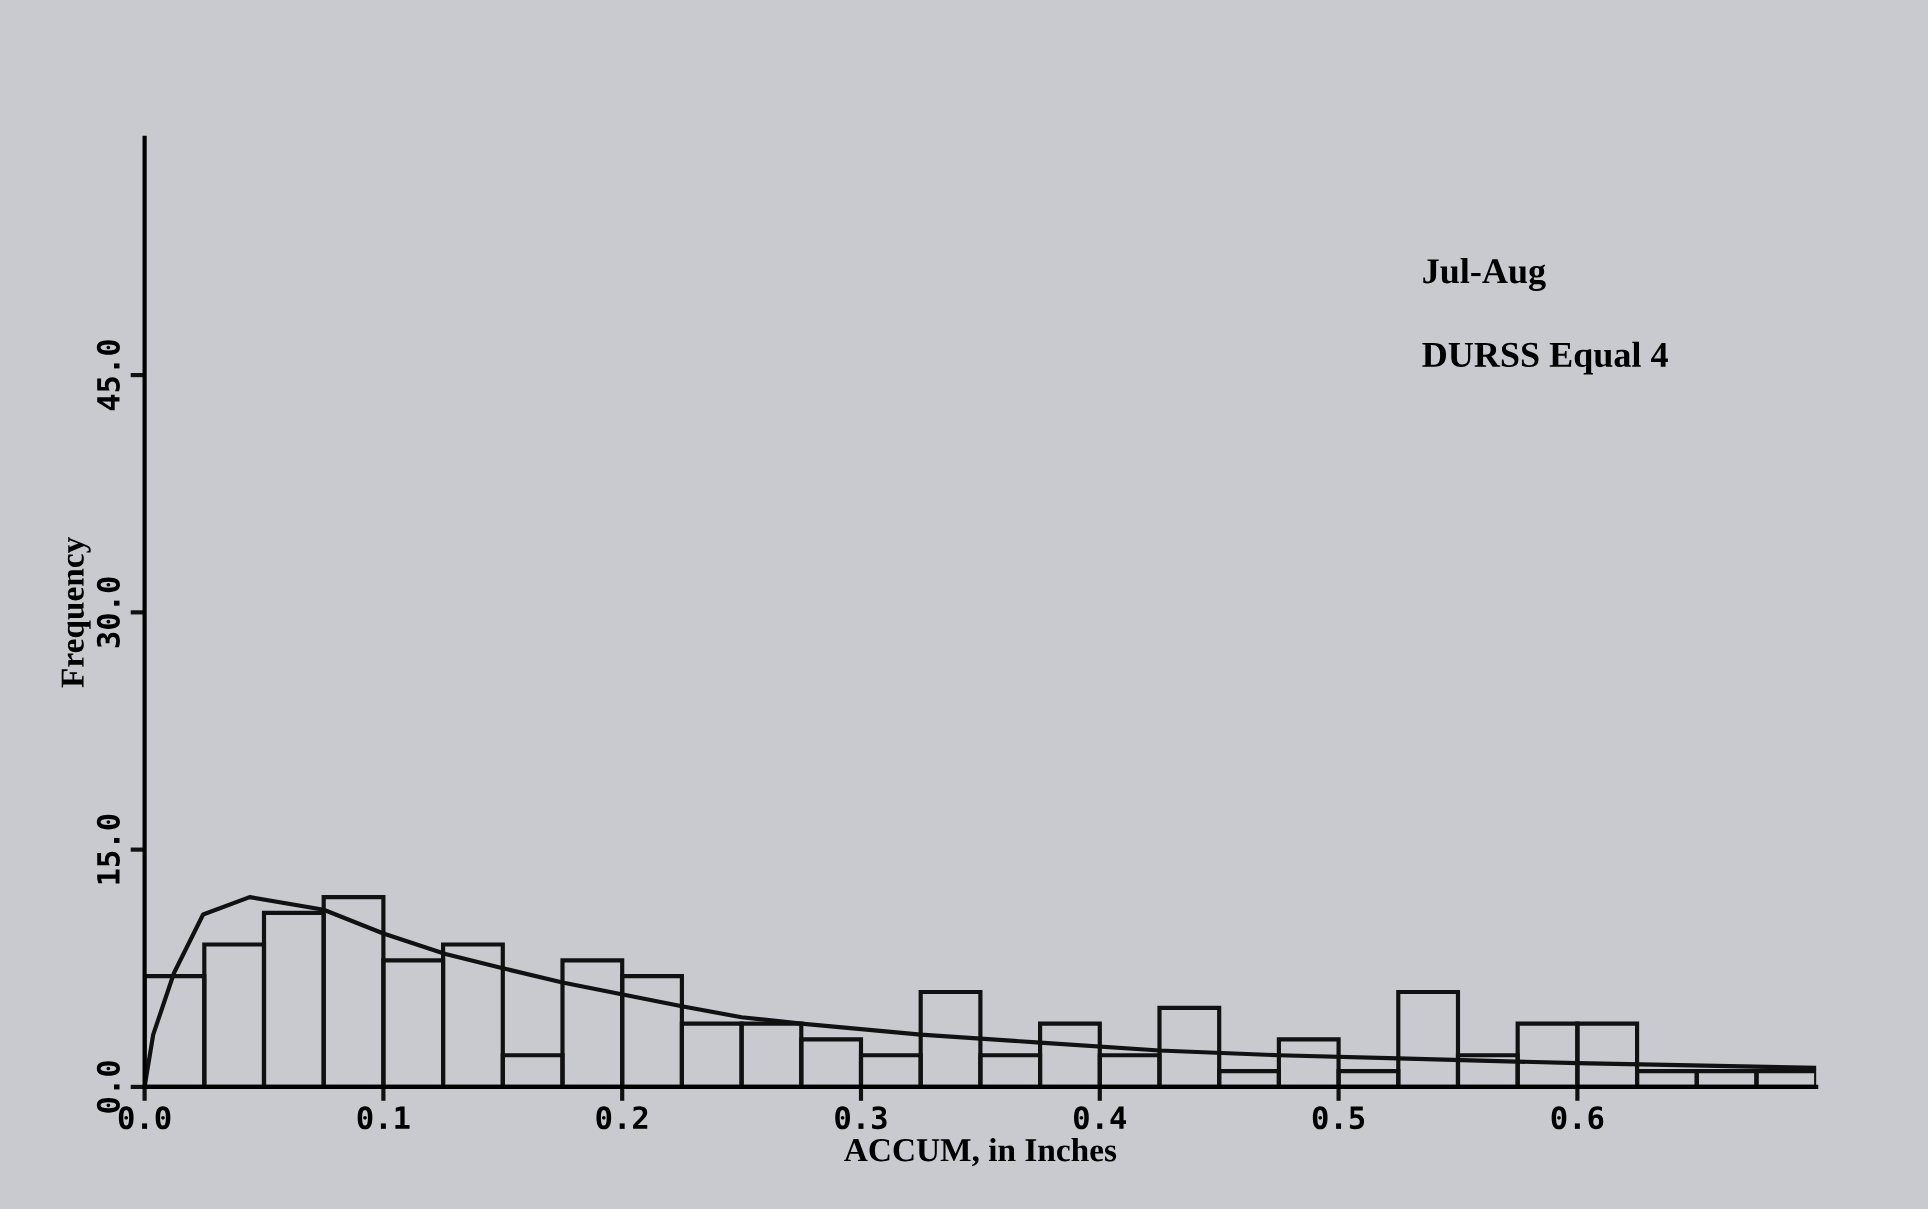  Describe the element at coordinates (1100, 1118) in the screenshot. I see `x-tick-label: 0.4` at that location.